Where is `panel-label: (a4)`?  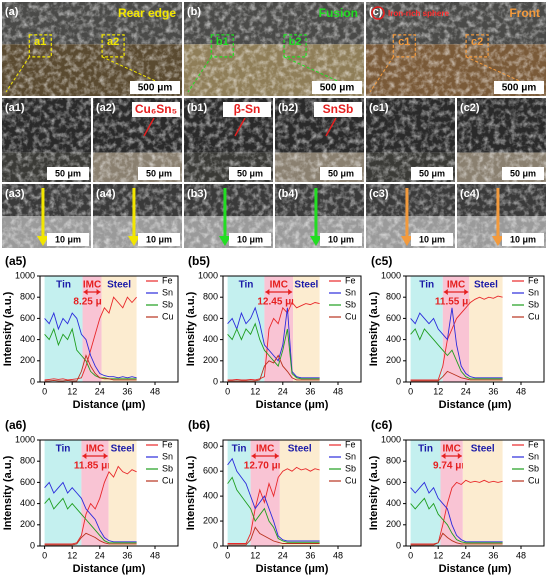
panel-label: (a4) is located at coordinates (106, 194).